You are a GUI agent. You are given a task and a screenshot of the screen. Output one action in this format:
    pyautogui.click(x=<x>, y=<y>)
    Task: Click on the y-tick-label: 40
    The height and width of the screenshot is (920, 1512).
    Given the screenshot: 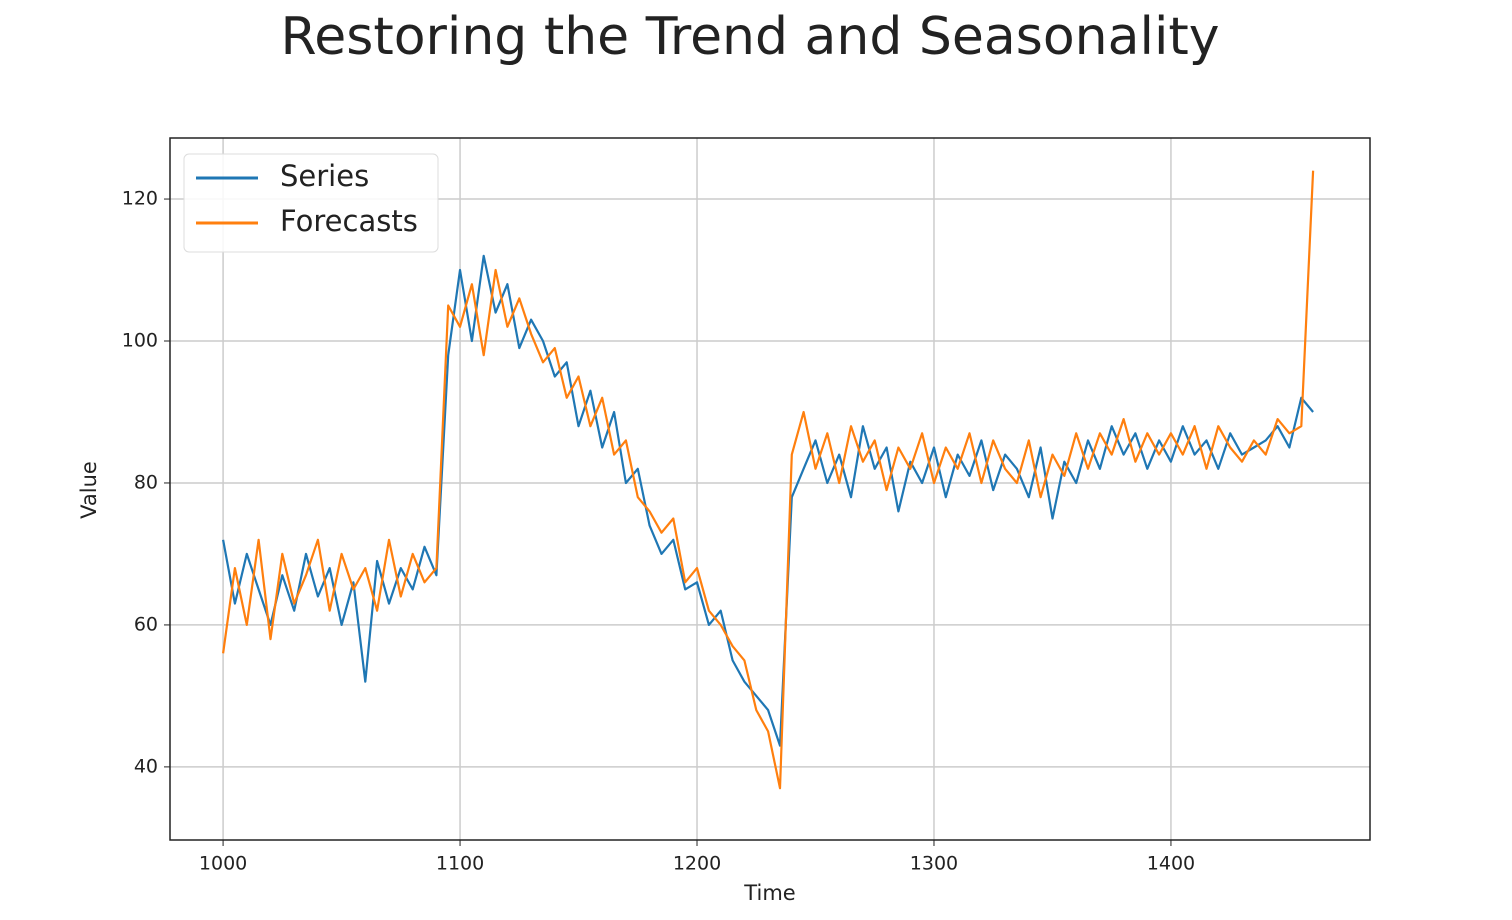 What is the action you would take?
    pyautogui.click(x=146, y=766)
    